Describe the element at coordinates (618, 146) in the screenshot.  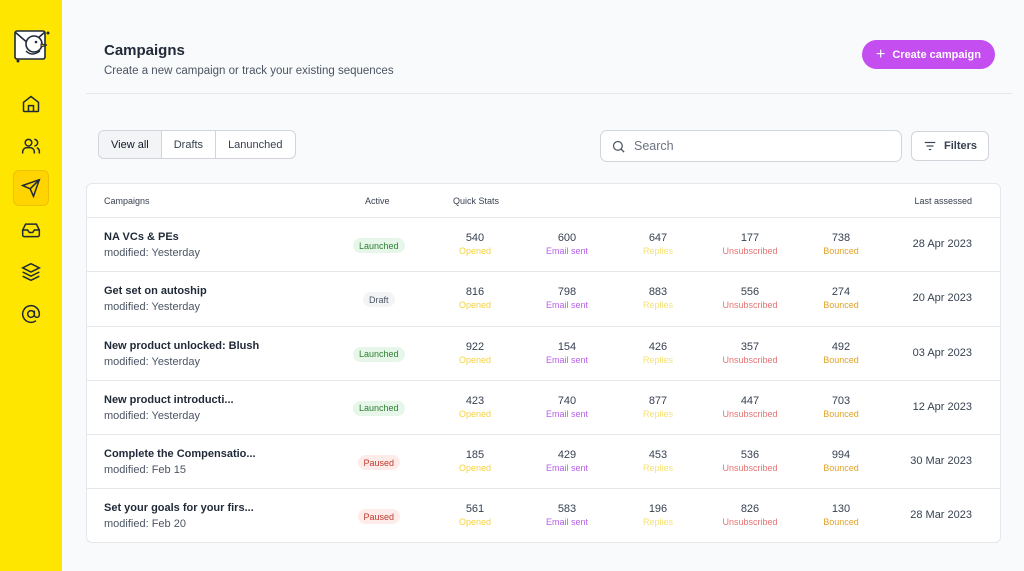
I see `search-icon` at that location.